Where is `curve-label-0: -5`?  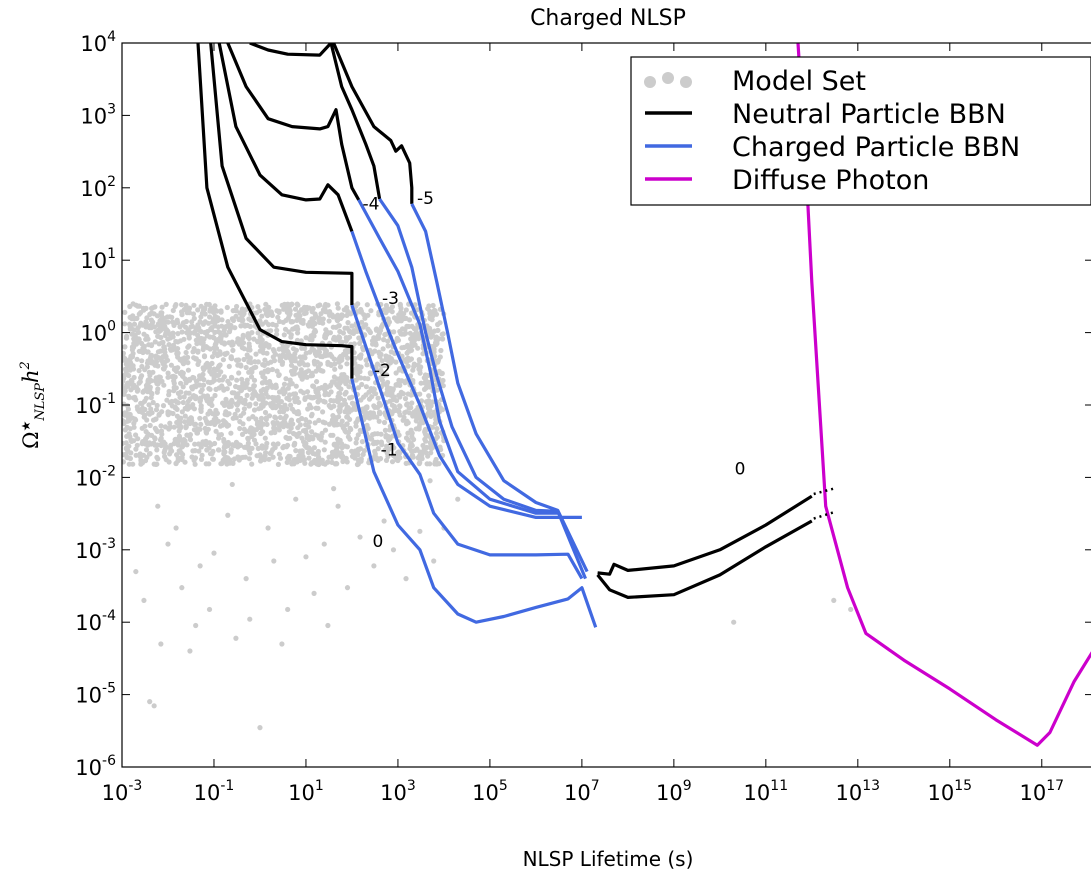
curve-label-0: -5 is located at coordinates (425, 199).